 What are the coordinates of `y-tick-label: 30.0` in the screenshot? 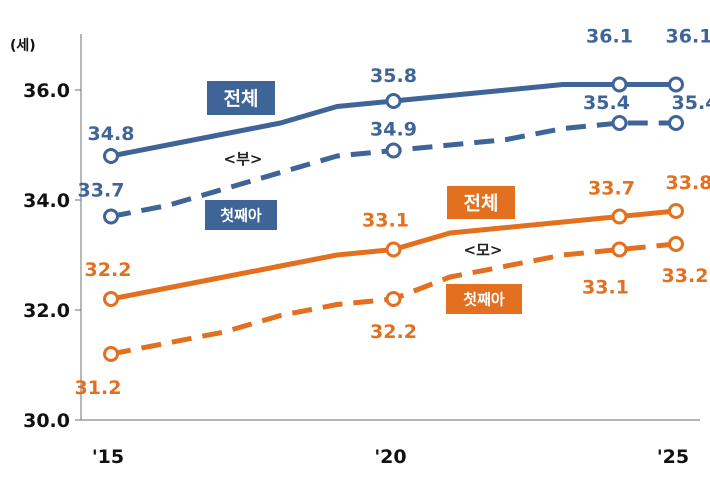 It's located at (46, 421).